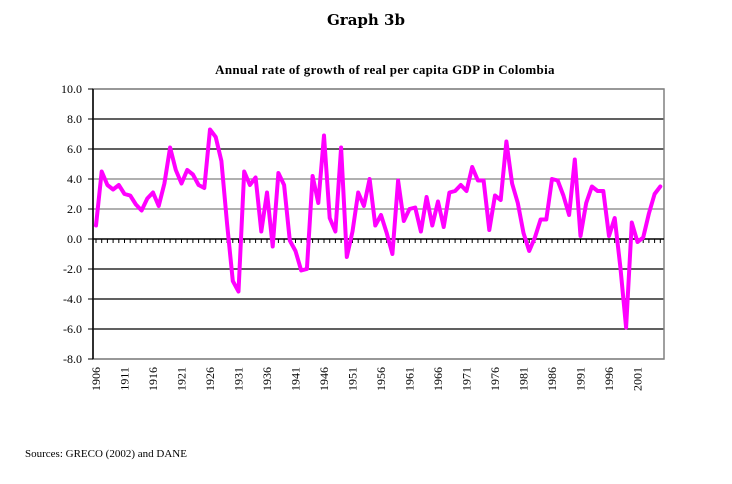 Image resolution: width=732 pixels, height=484 pixels. I want to click on graph-label: Graph 3b, so click(366, 20).